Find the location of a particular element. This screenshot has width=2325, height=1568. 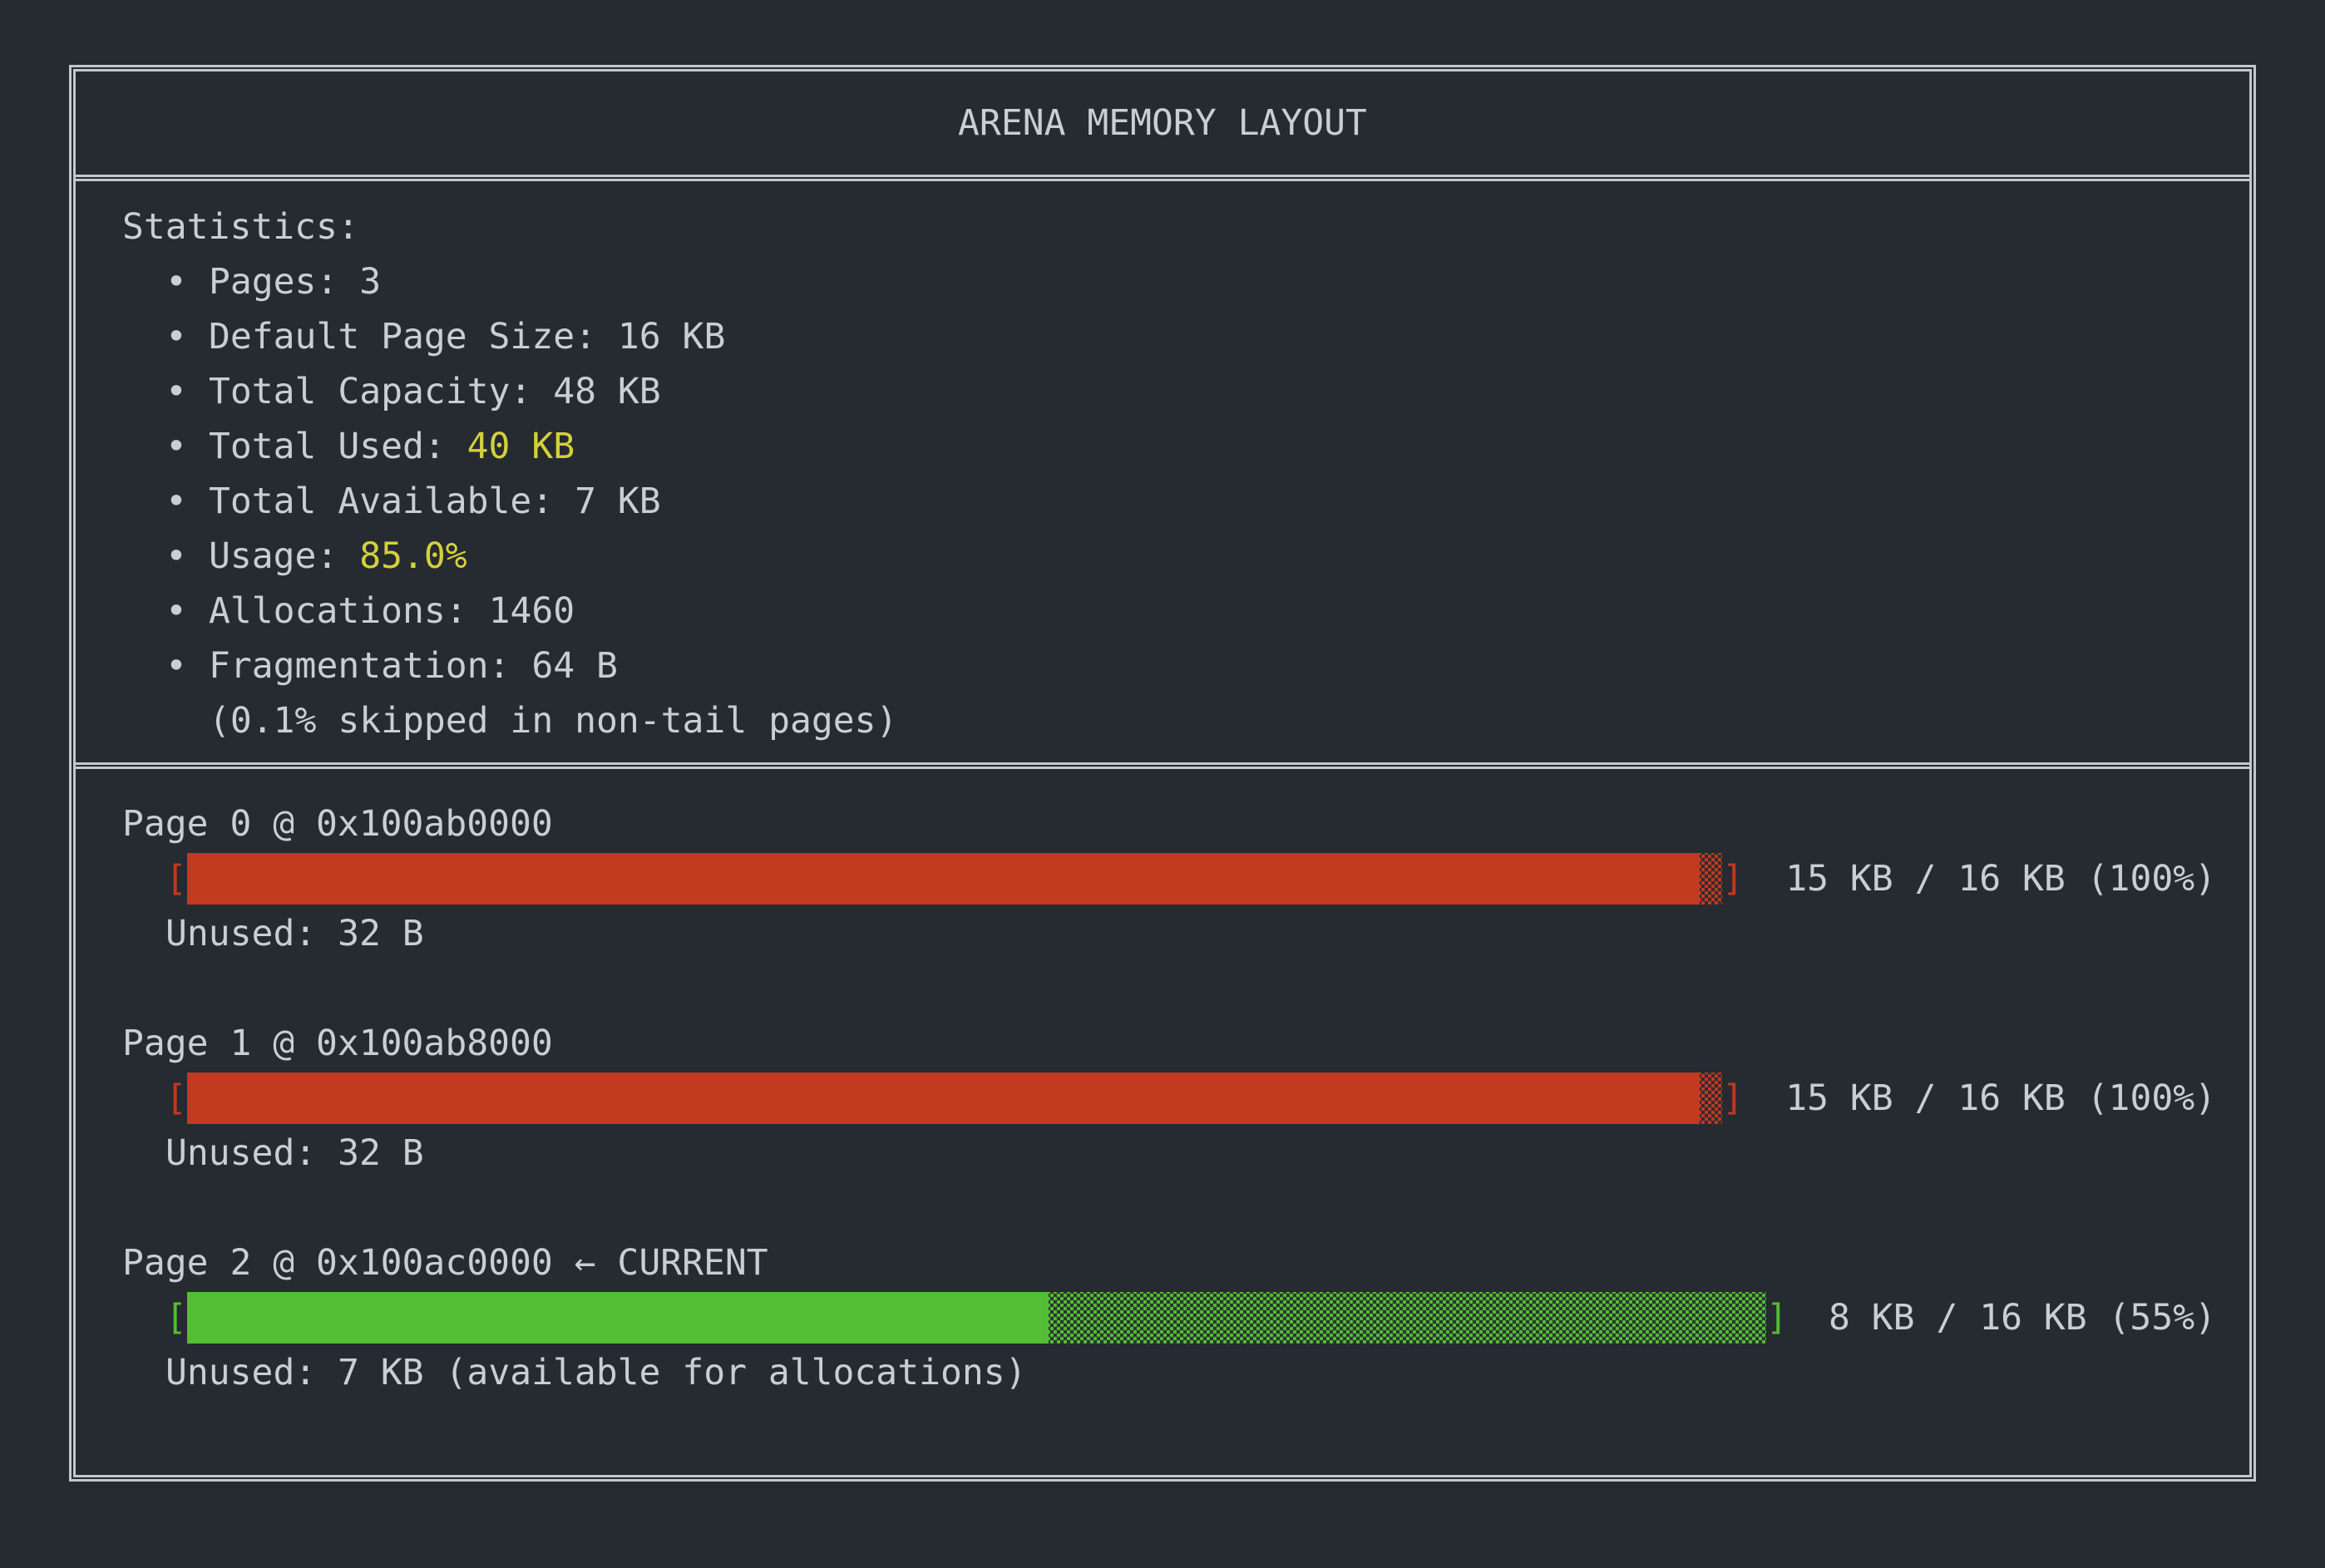

stat-label: Default Page Size: is located at coordinates (402, 337).